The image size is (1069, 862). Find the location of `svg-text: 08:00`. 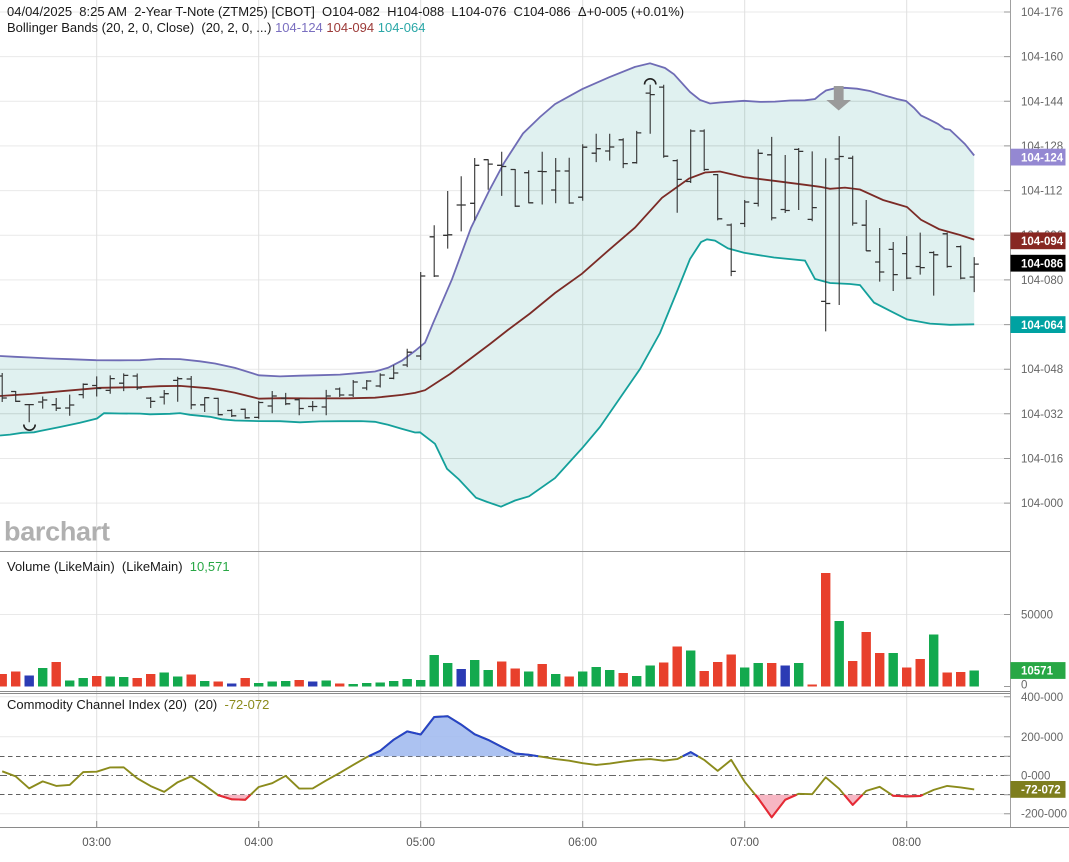

svg-text: 08:00 is located at coordinates (906, 843).